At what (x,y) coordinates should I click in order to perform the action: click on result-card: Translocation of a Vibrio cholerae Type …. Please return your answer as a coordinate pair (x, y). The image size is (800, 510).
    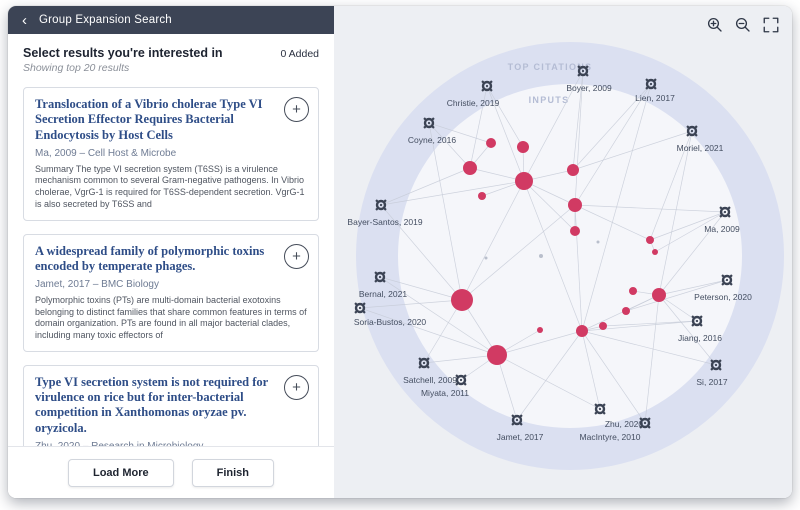
    Looking at the image, I should click on (171, 154).